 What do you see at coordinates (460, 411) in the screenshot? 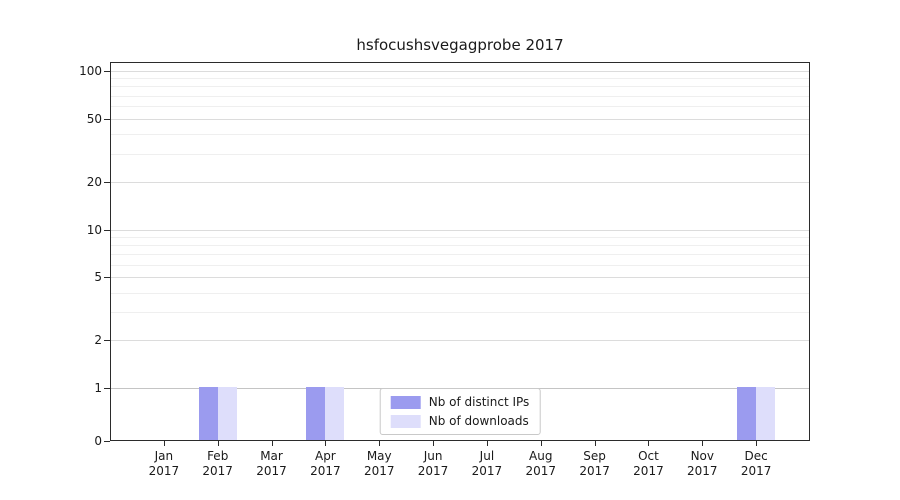
I see `legend: Nb of distinct IPs Nb of downloads` at bounding box center [460, 411].